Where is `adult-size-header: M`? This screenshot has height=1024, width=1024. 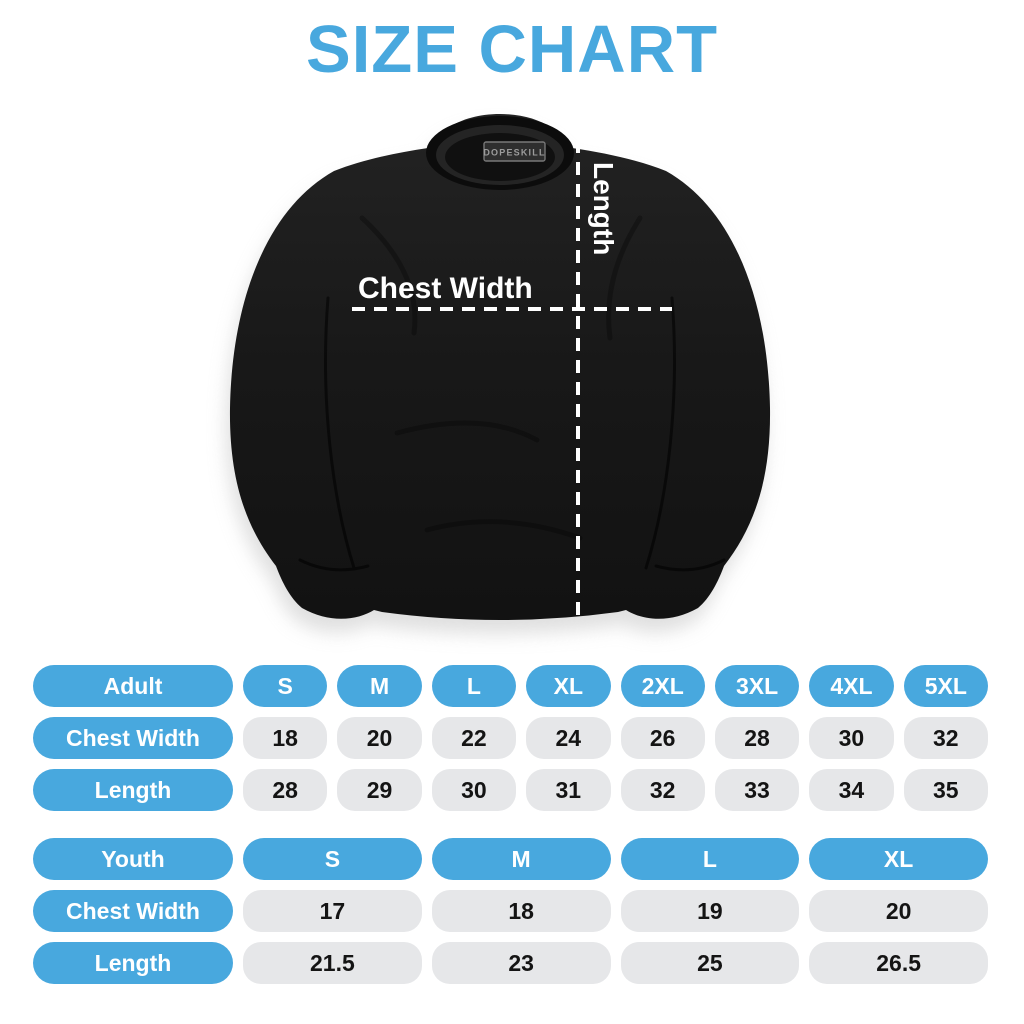 adult-size-header: M is located at coordinates (379, 686).